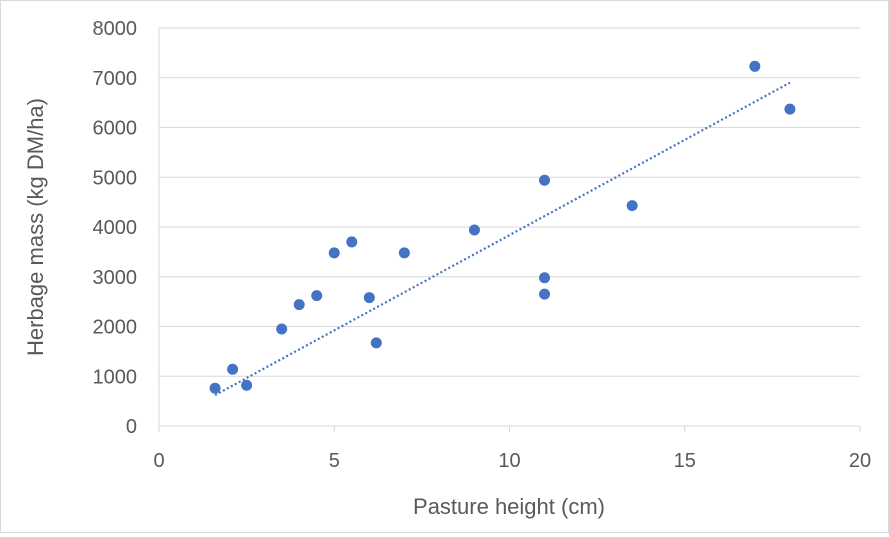 The width and height of the screenshot is (889, 537). I want to click on x-tick-label-10: 10, so click(509, 461).